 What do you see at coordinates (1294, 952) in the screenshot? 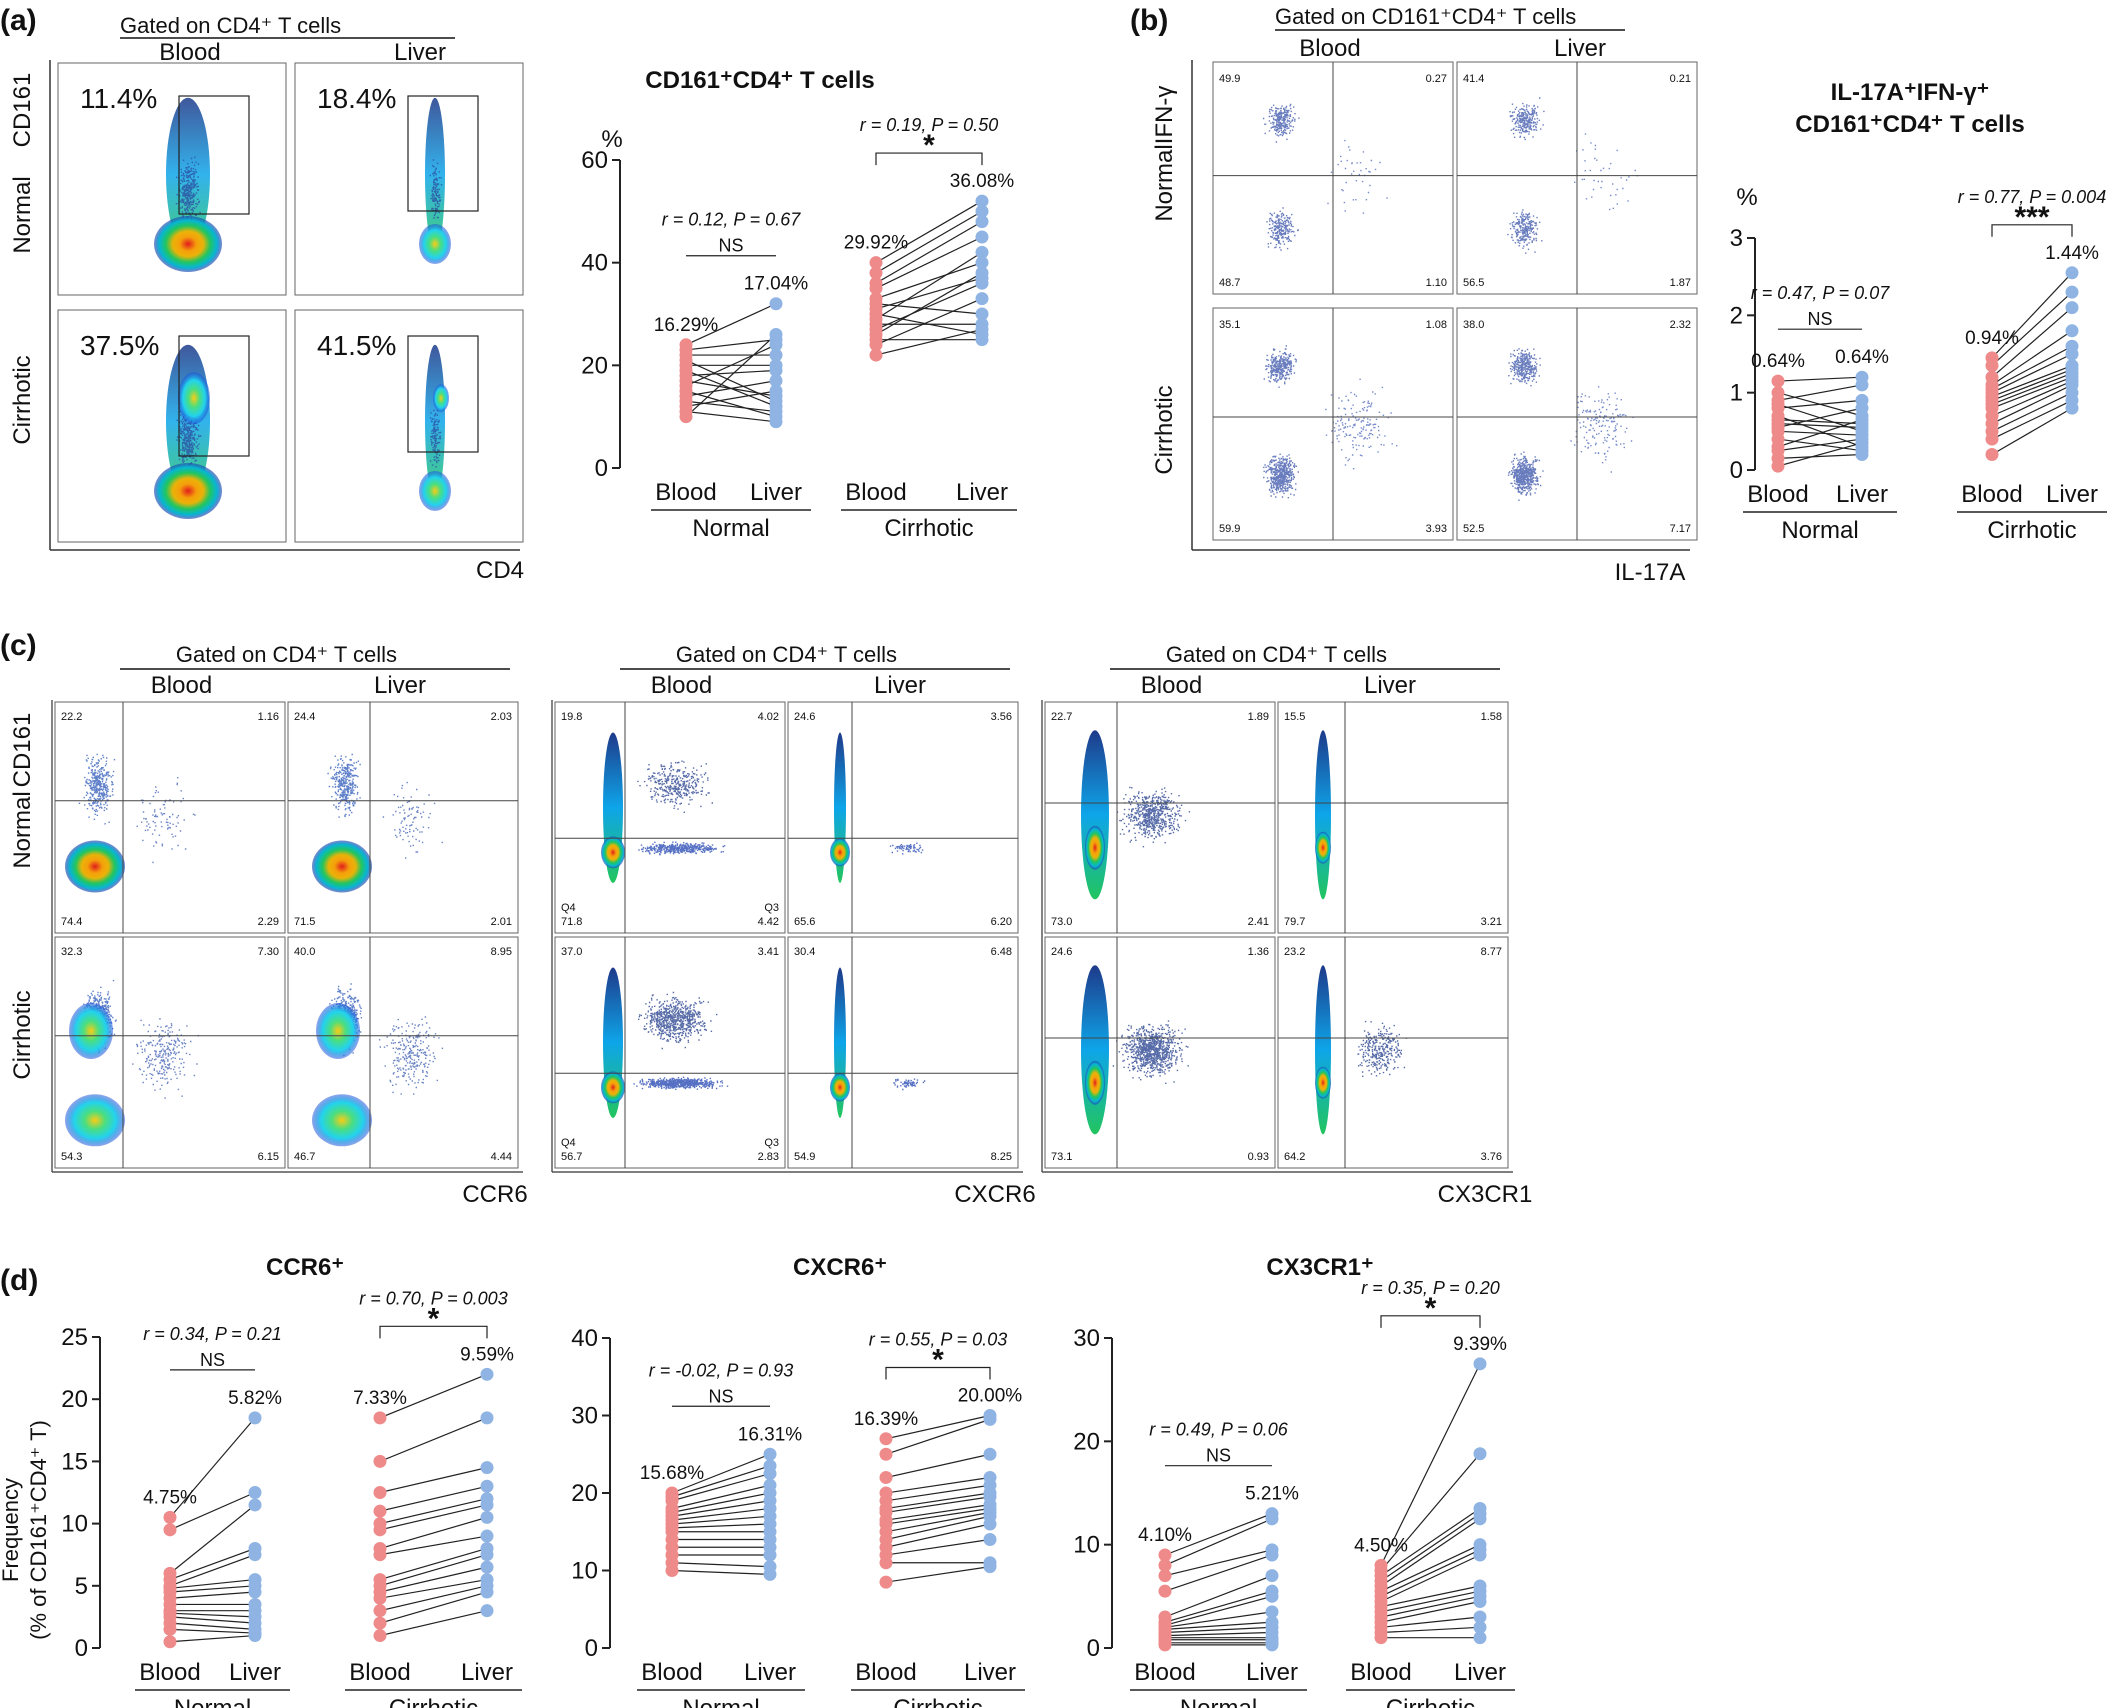
I see `quadrant-ul-value: 23.2` at bounding box center [1294, 952].